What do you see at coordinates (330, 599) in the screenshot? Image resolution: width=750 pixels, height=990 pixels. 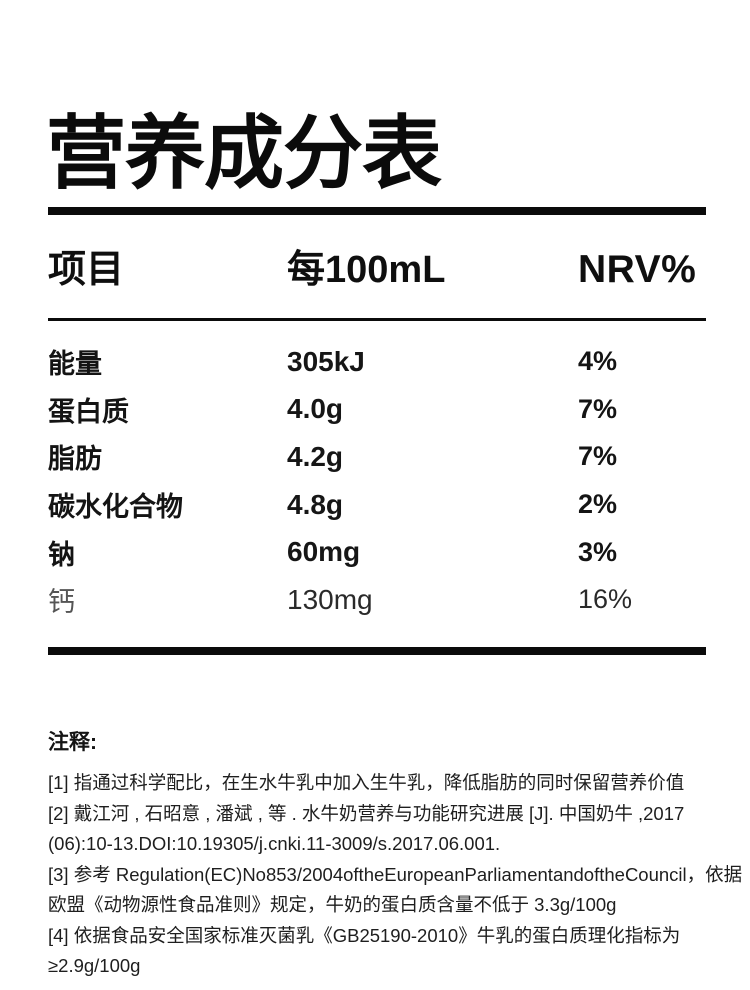 I see `row-value: 130mg` at bounding box center [330, 599].